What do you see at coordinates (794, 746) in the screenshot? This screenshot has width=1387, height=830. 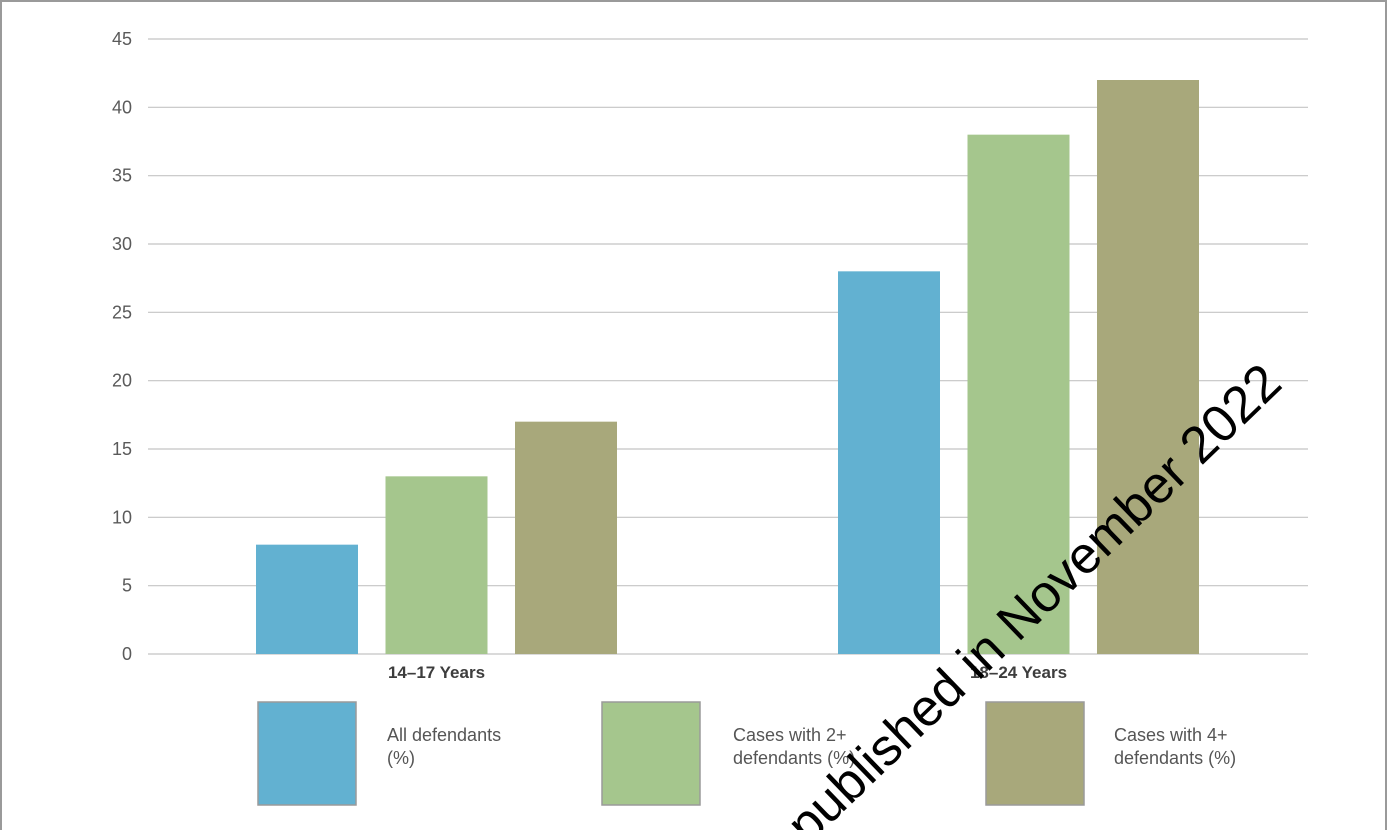 I see `legend-label: Cases with 2+ defendants (%)` at bounding box center [794, 746].